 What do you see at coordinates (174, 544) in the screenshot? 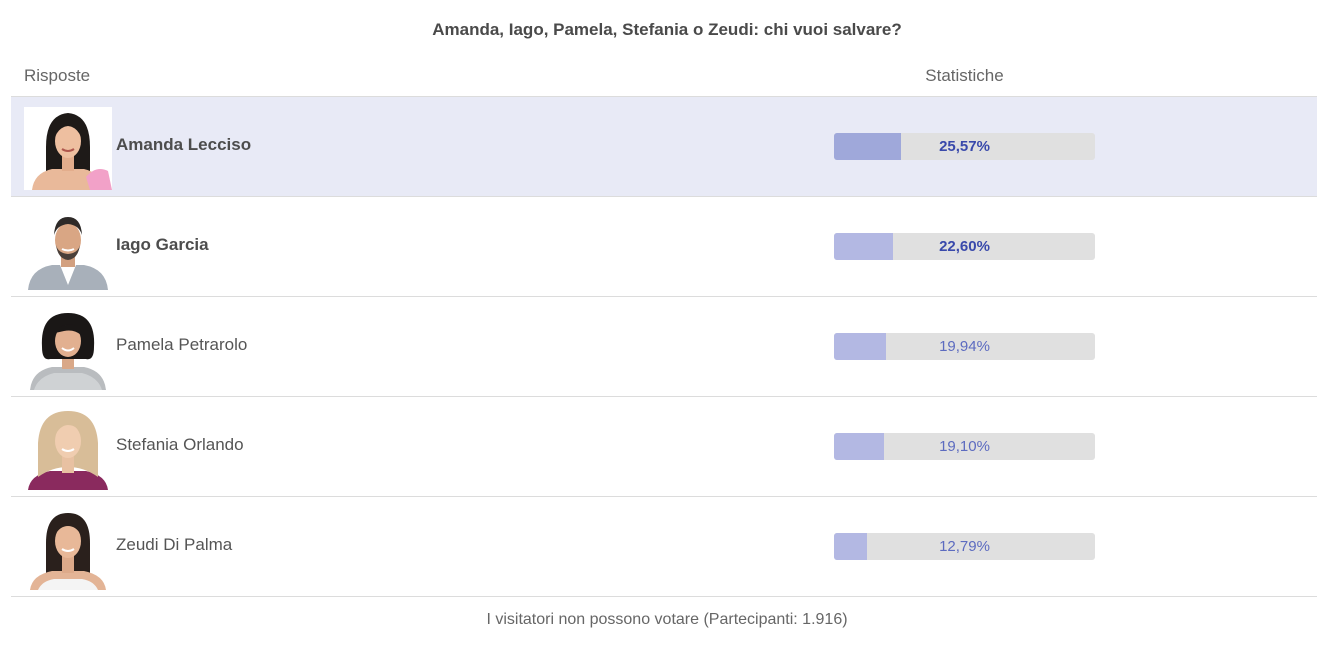
I see `option-name: Zeudi Di Palma` at bounding box center [174, 544].